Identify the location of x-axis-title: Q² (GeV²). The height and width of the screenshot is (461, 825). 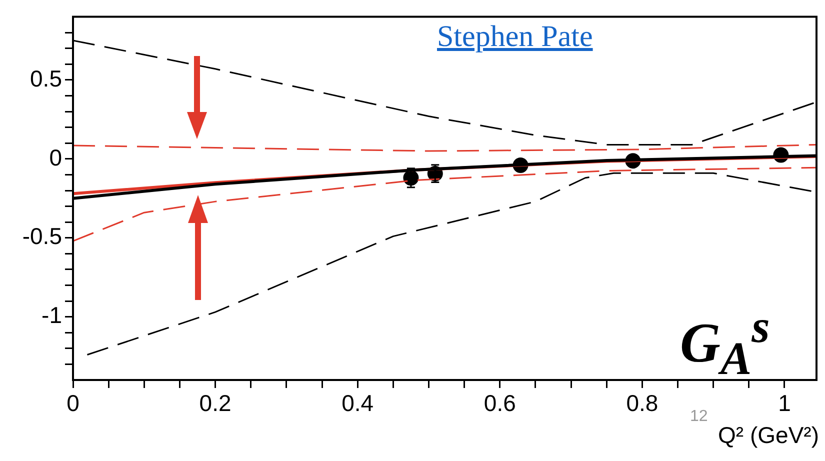
(768, 435).